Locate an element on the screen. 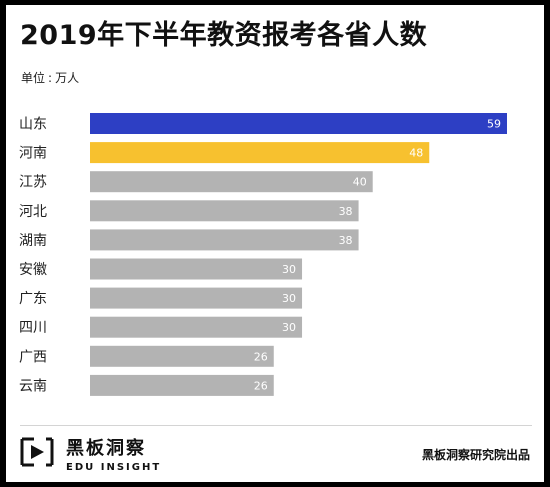  unit-note: 单位: 万人 is located at coordinates (50, 78).